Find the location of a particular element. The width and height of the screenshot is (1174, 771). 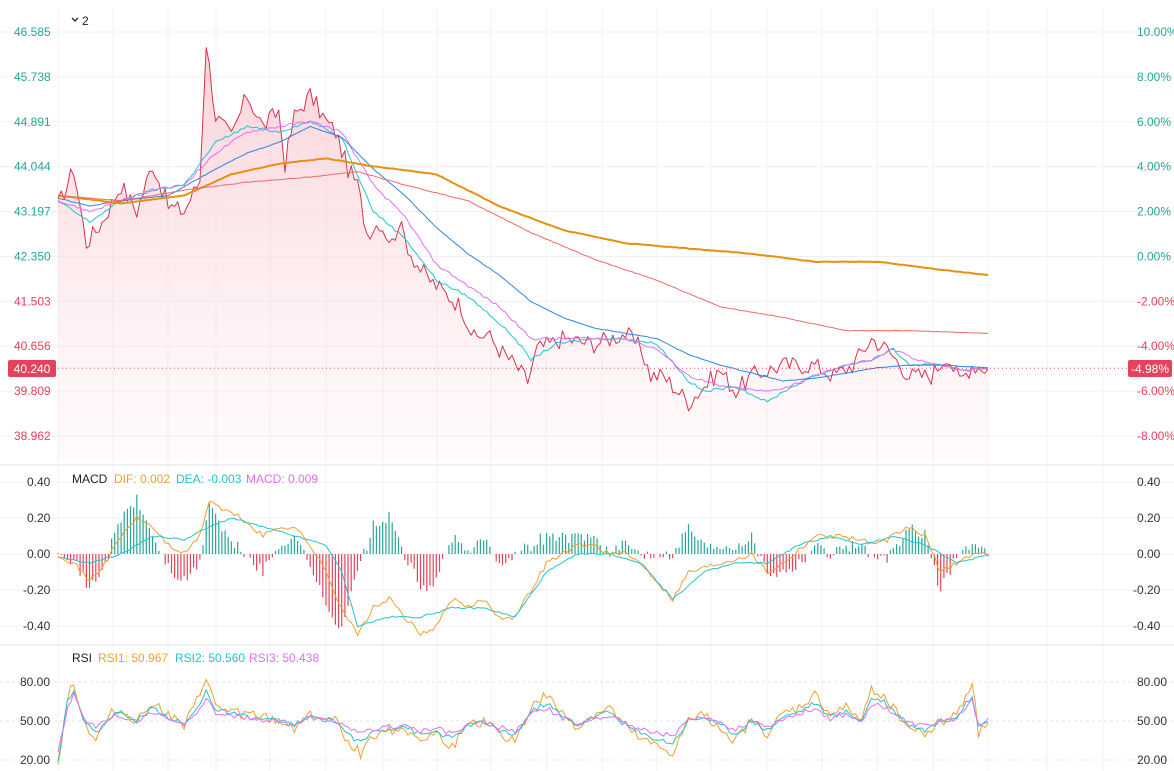

macd-tick-left: -0.20 is located at coordinates (37, 590).